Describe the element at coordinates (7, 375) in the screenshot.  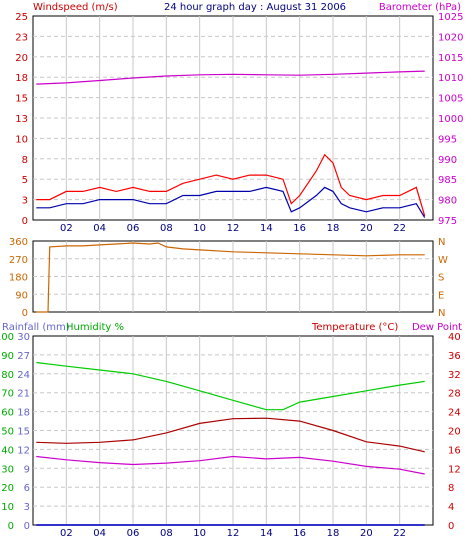
I see `humidity-tick-label: 80` at that location.